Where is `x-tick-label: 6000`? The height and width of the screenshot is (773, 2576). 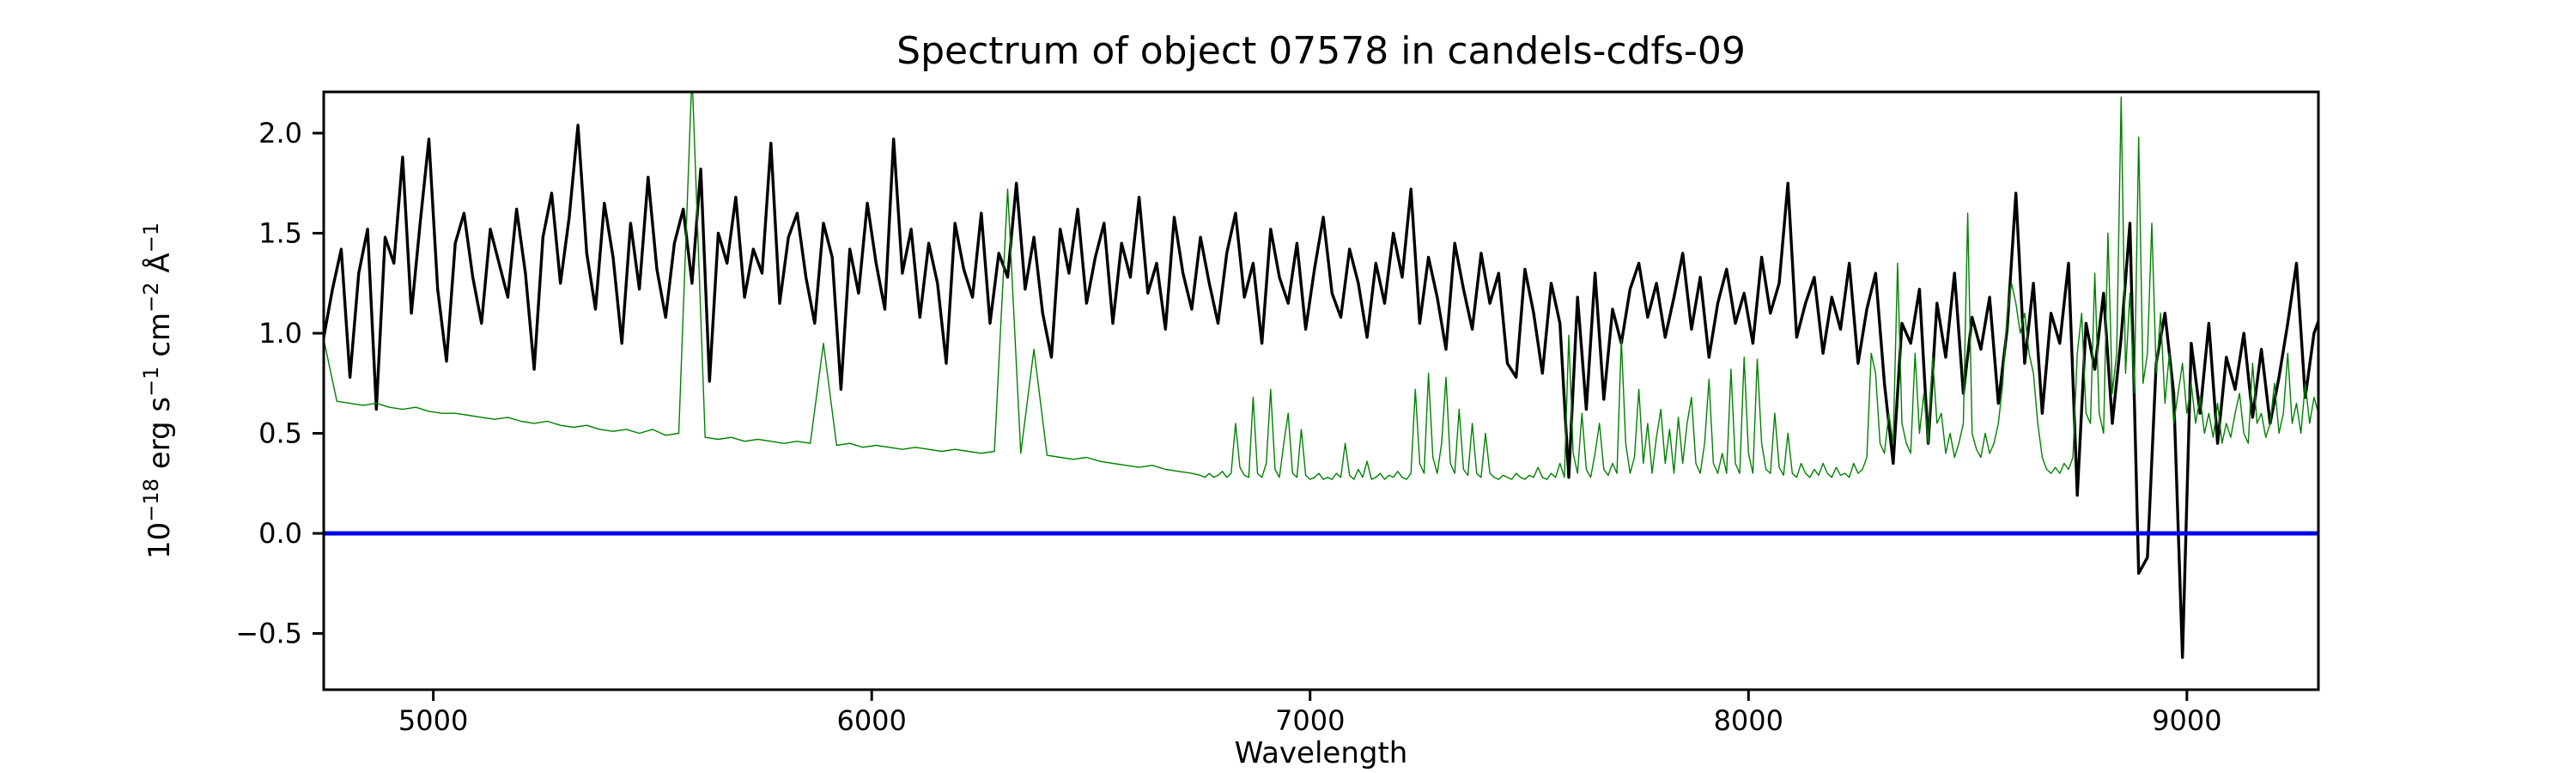
x-tick-label: 6000 is located at coordinates (871, 720).